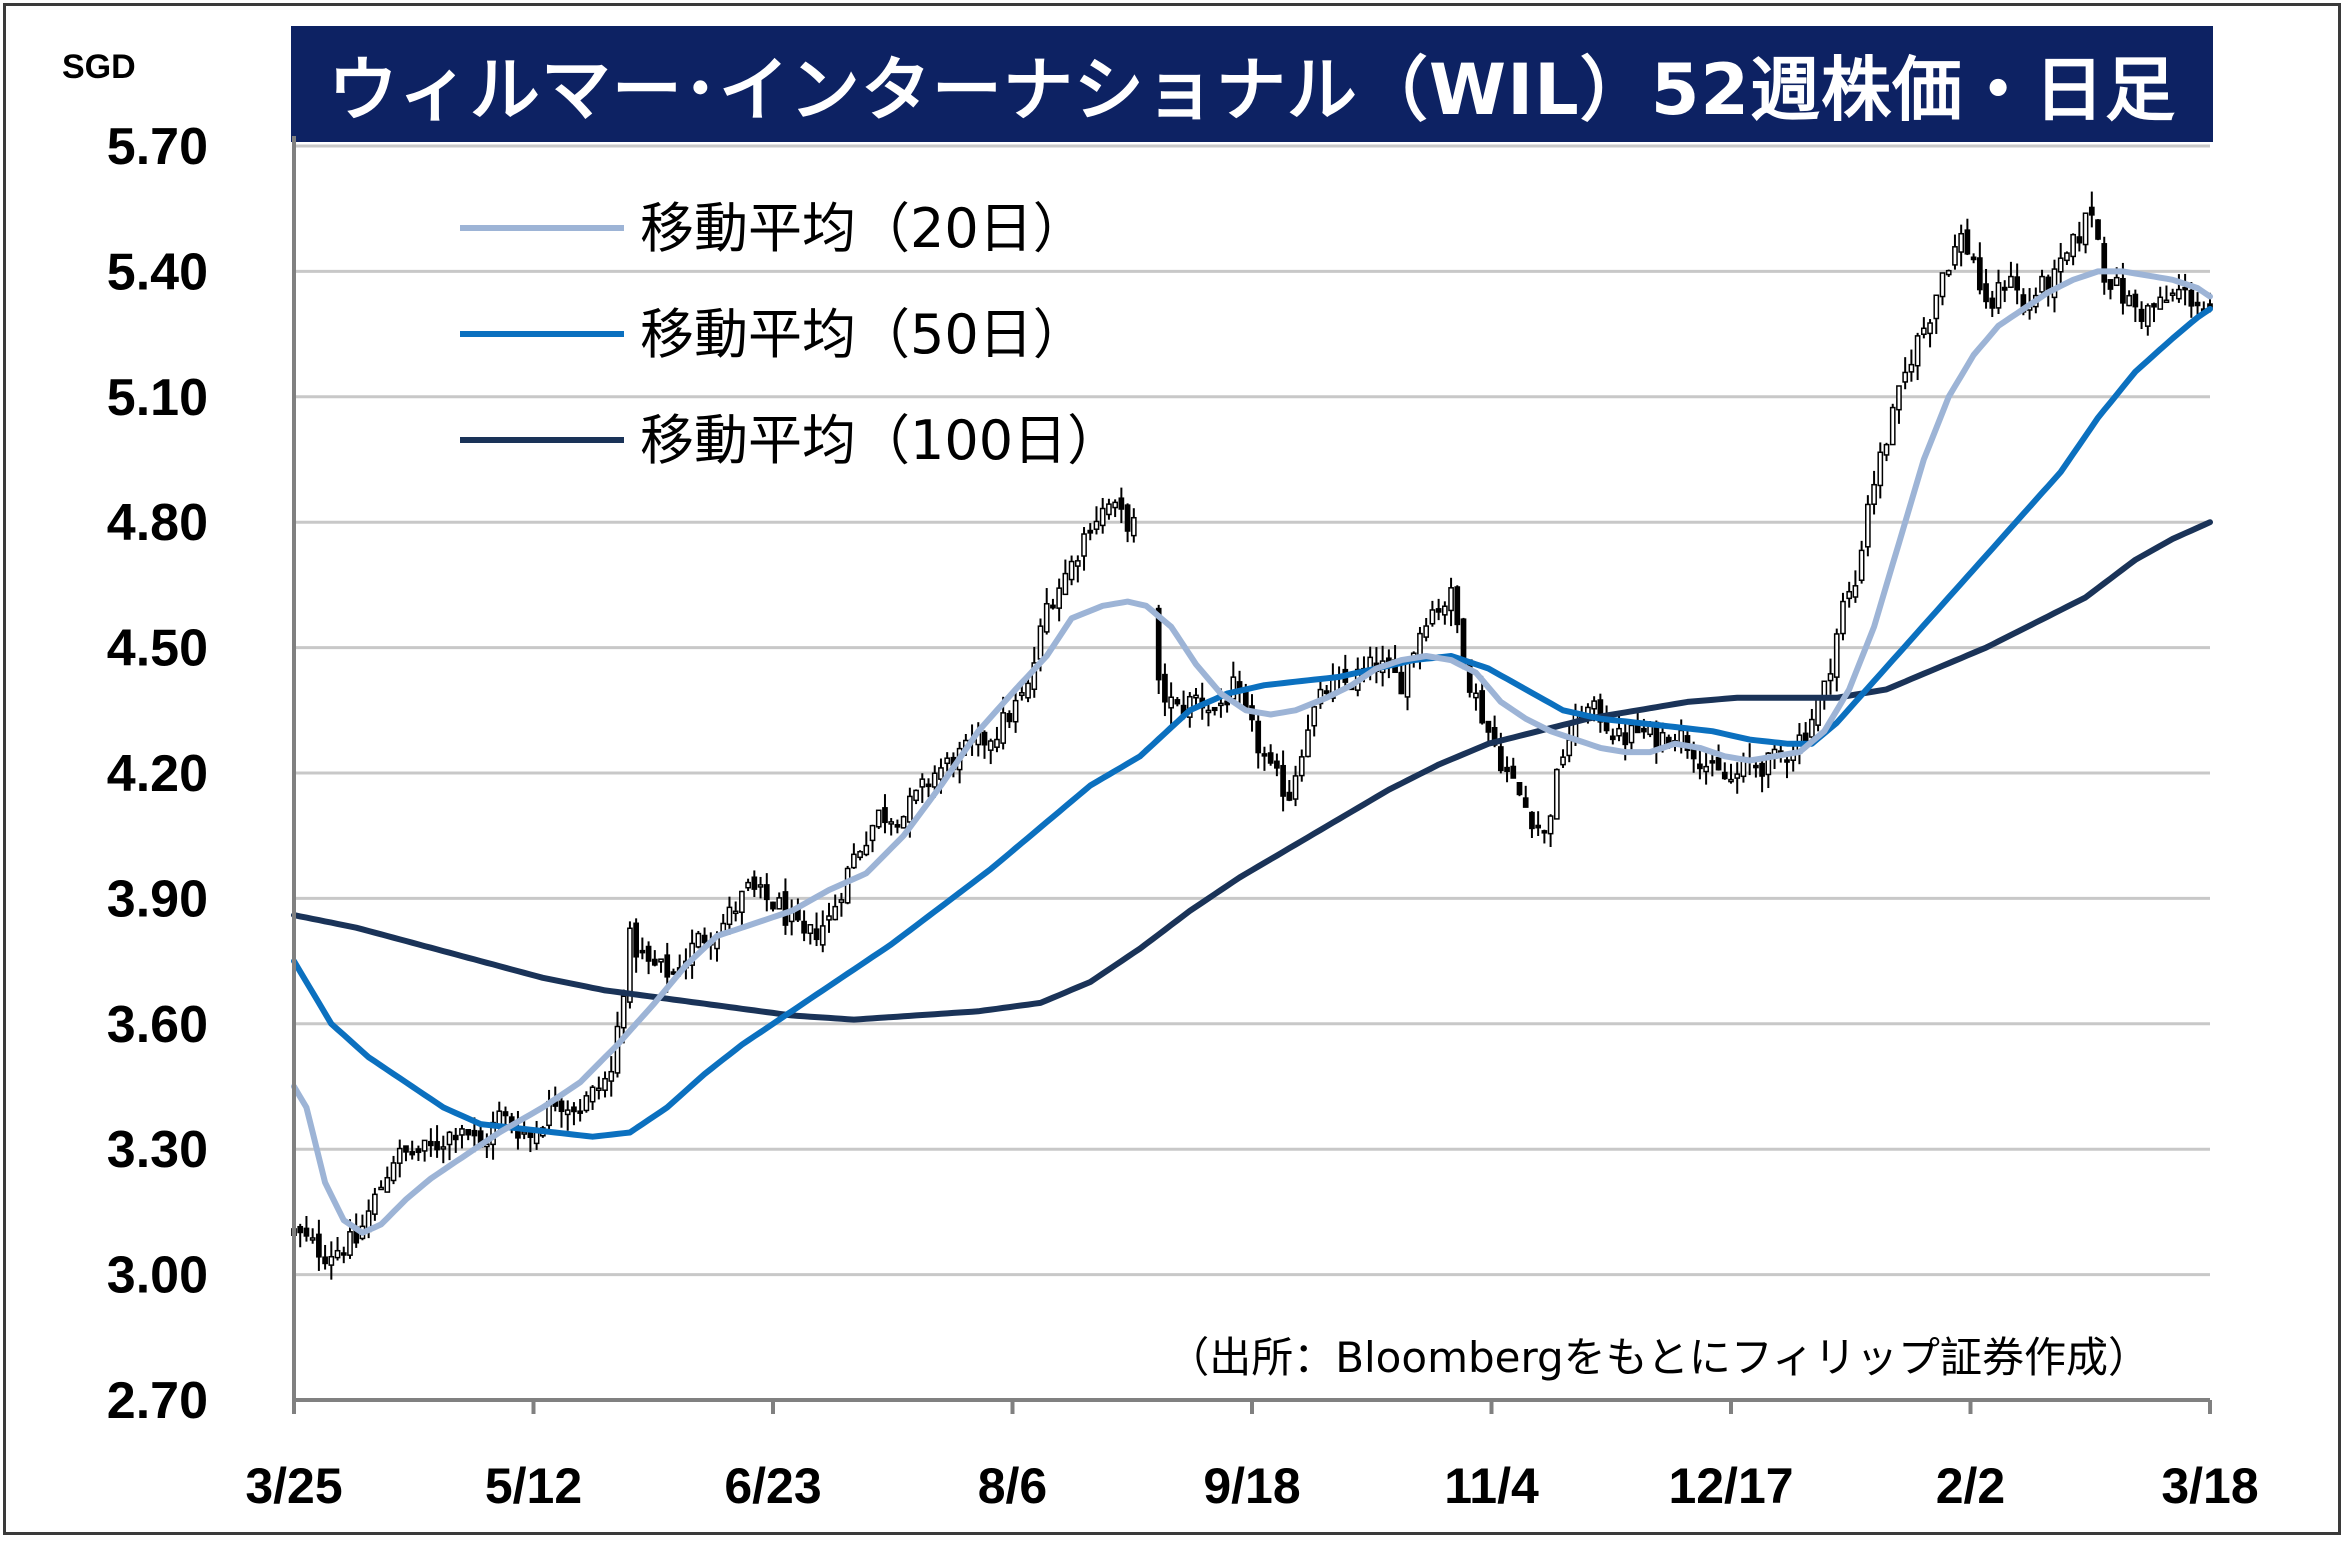  I want to click on x-tick-label: 11/4, so click(1491, 1486).